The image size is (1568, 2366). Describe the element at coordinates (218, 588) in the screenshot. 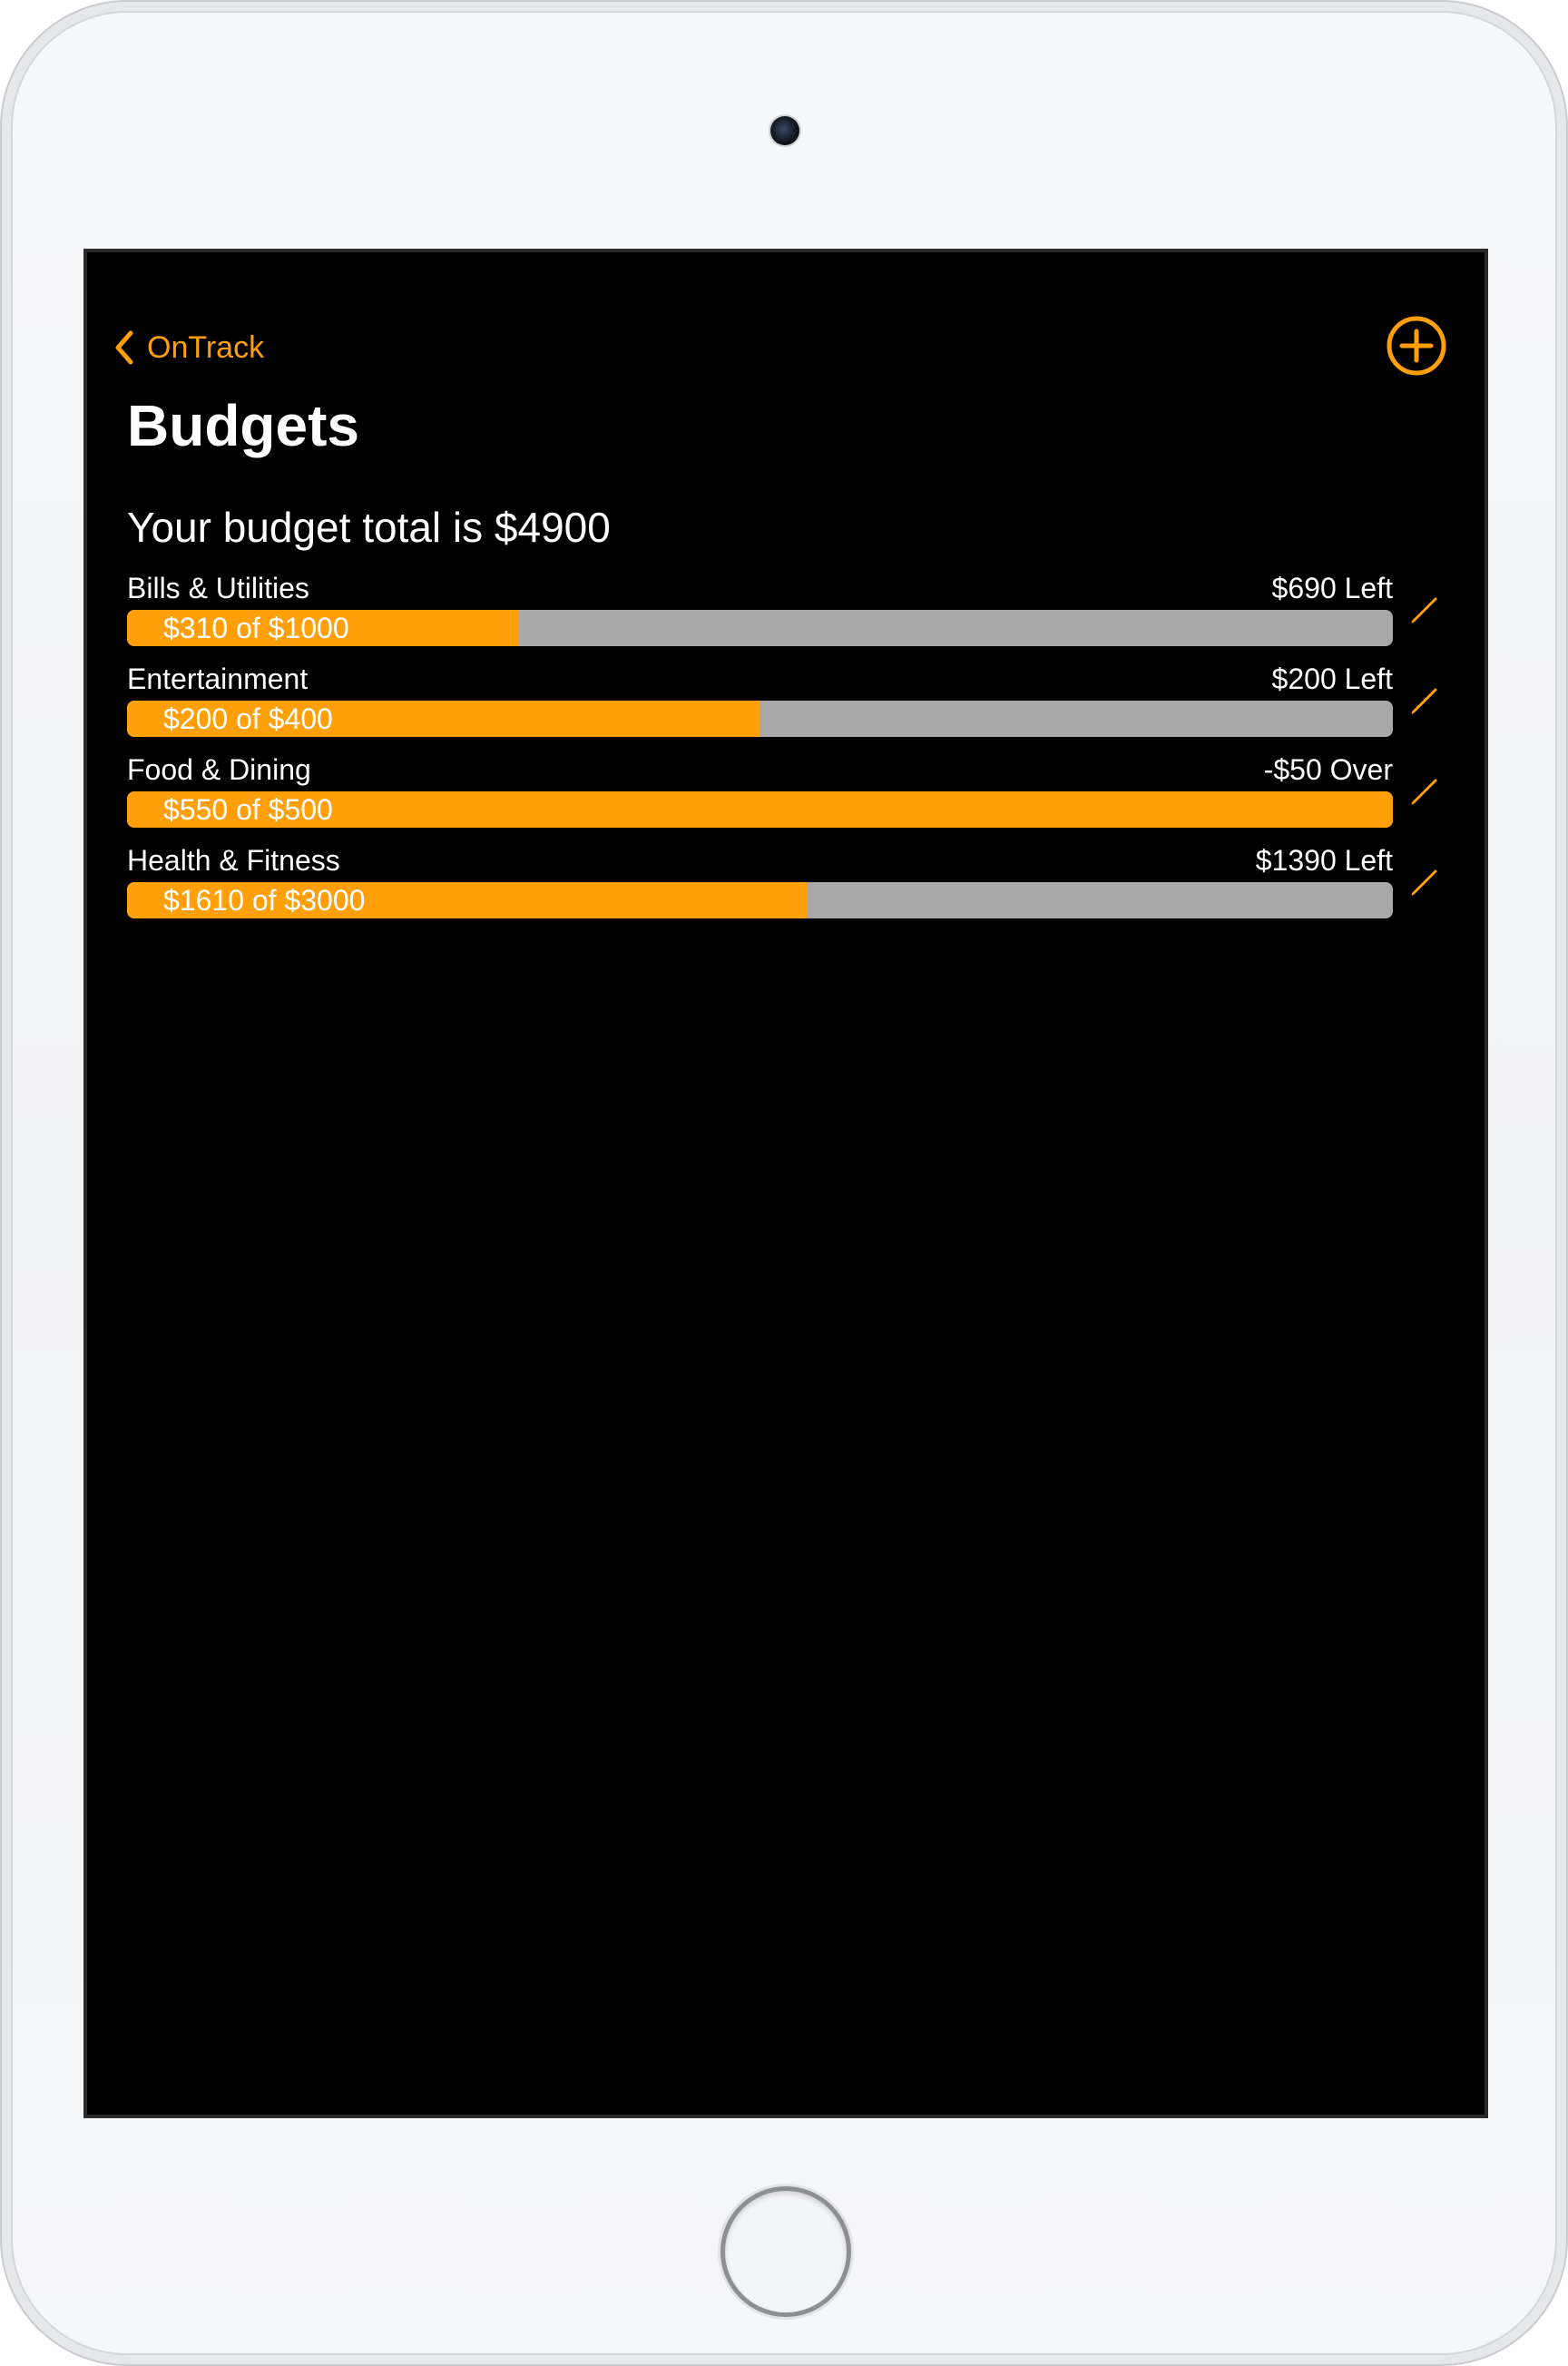

I see `budget-name: Bills & Utilities` at that location.